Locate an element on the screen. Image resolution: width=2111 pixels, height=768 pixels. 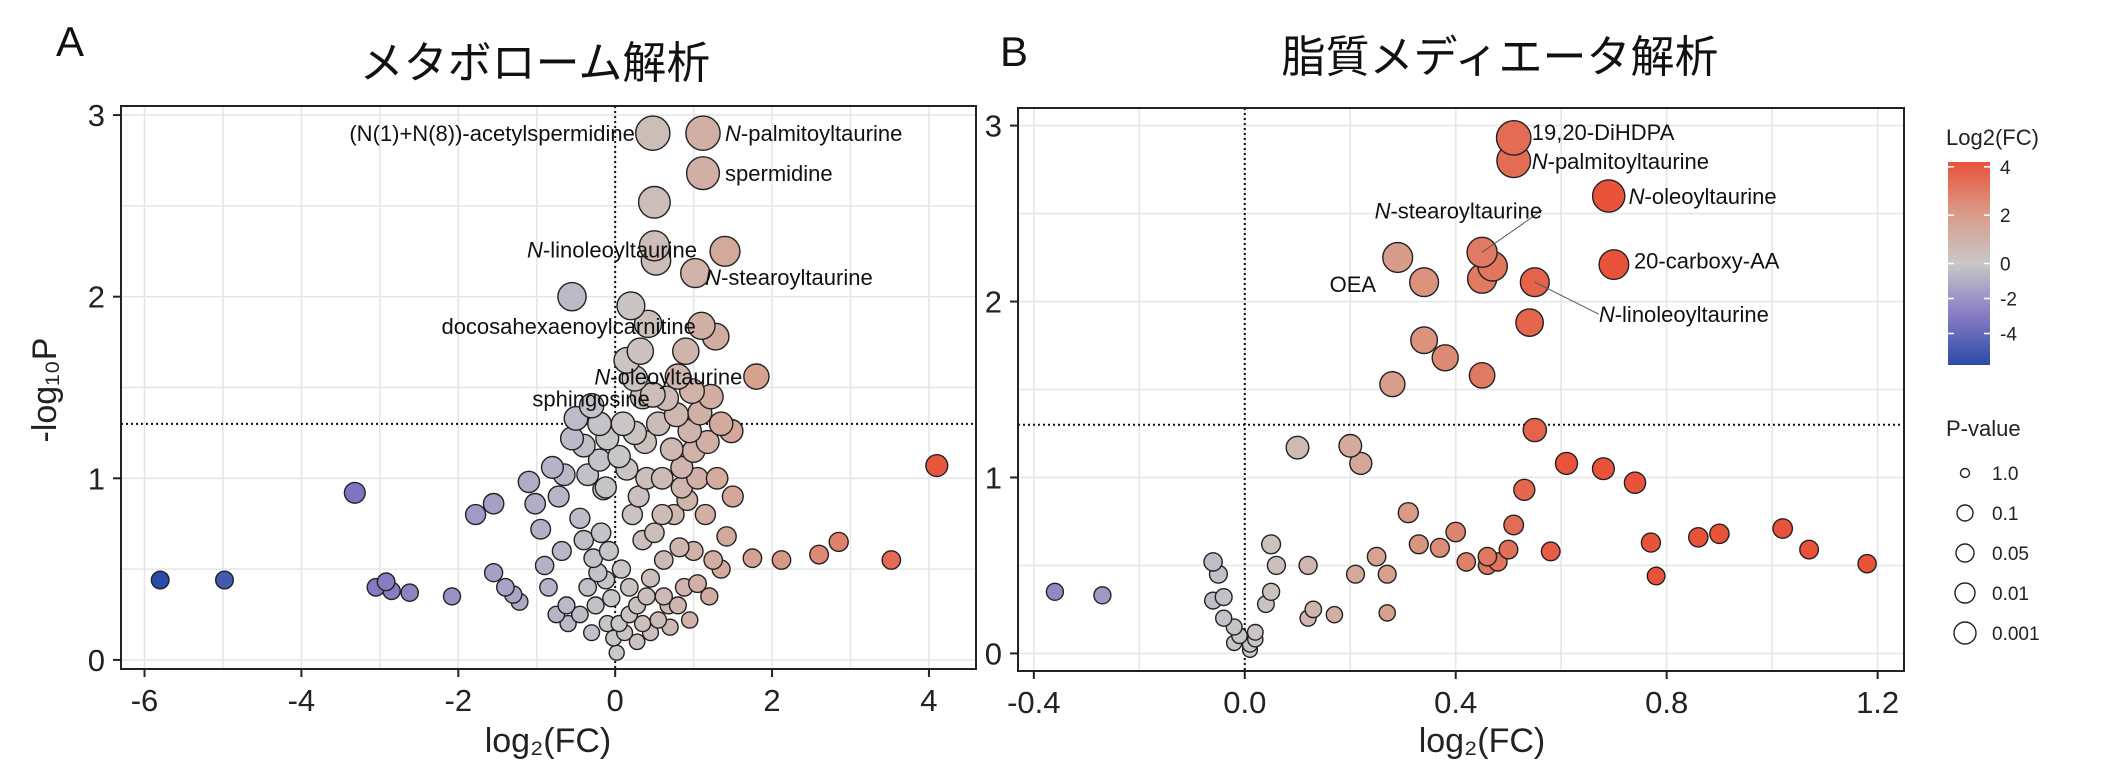
color-legend-tick-label: -4 is located at coordinates (2008, 335).